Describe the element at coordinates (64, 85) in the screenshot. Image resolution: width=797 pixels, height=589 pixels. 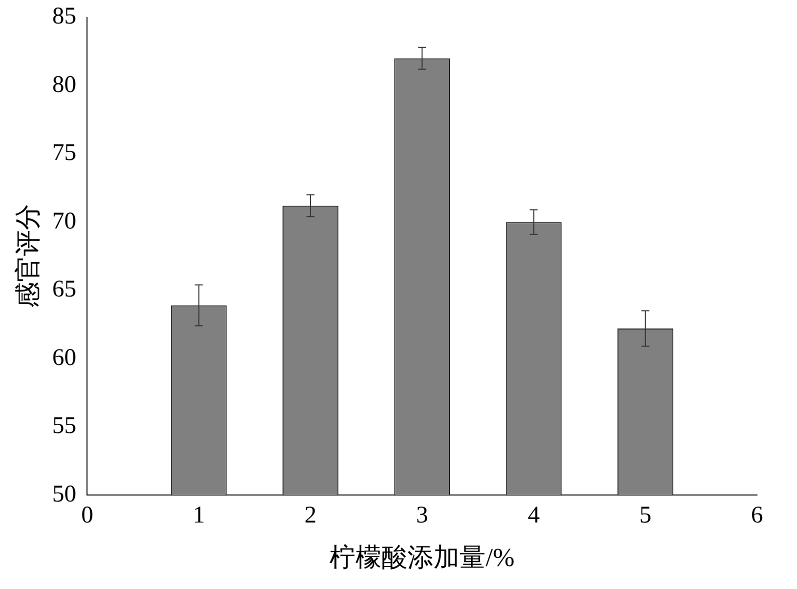
I see `y-tick-label: 80` at that location.